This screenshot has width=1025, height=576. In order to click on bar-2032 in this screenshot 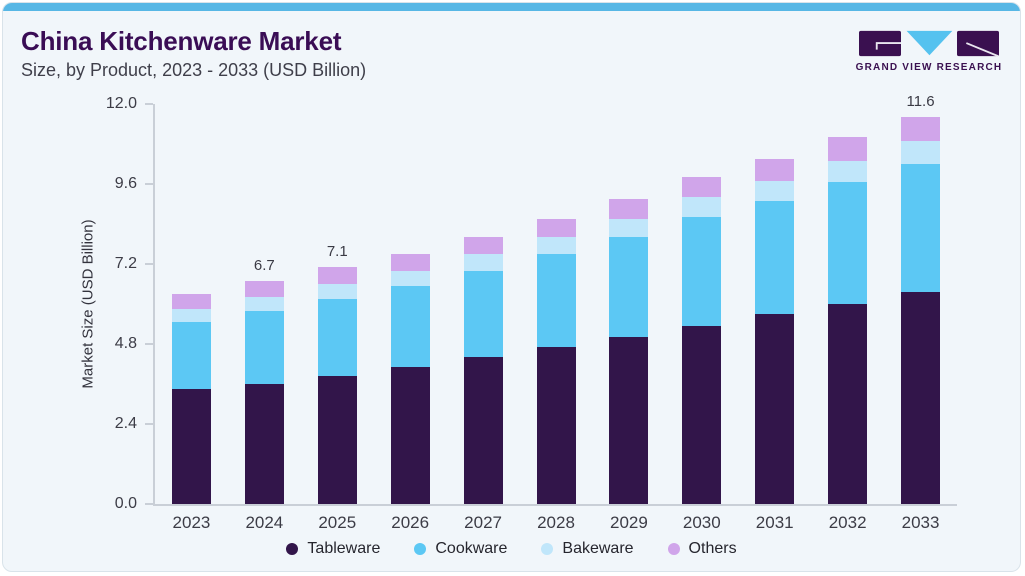, I will do `click(848, 320)`.